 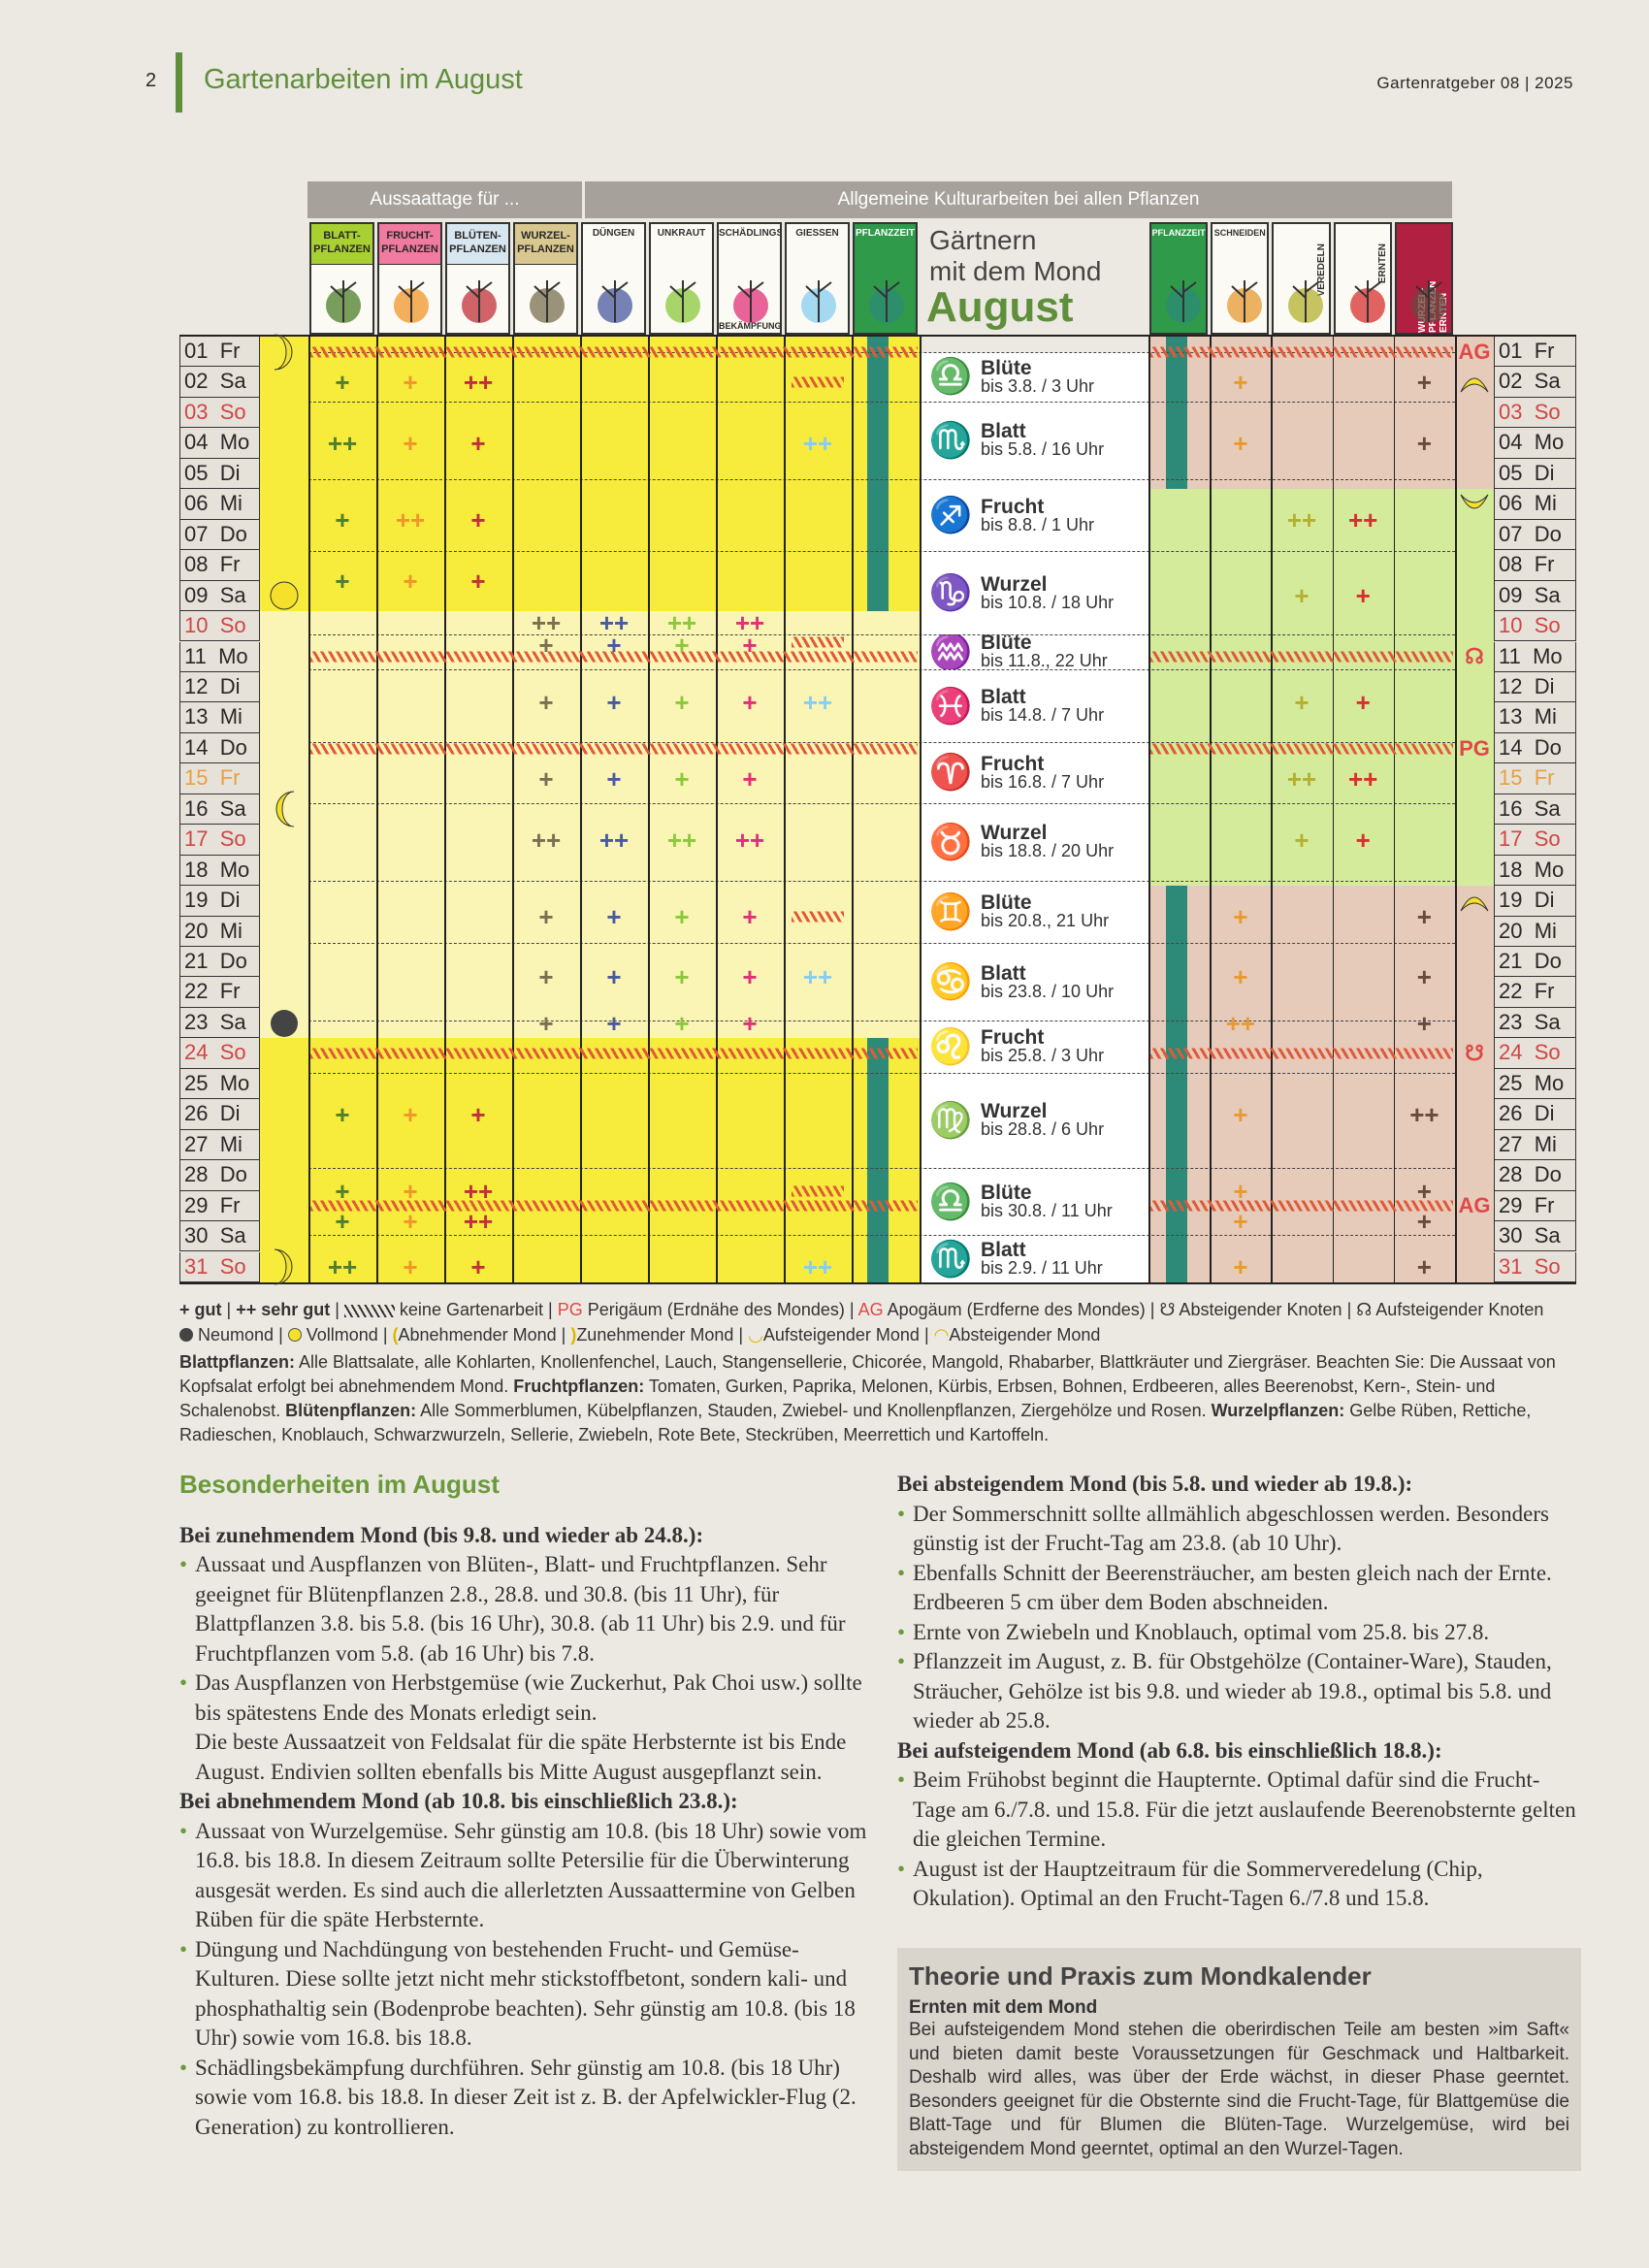 I want to click on lunar-node-icon: ☋, so click(x=1474, y=1053).